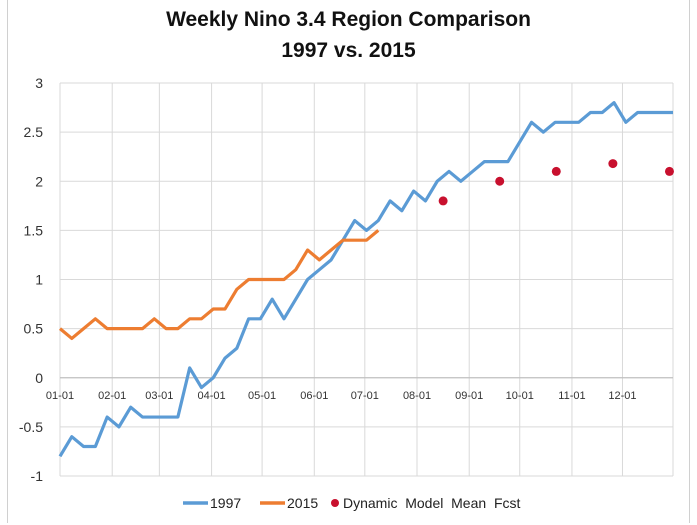 This screenshot has width=697, height=525. Describe the element at coordinates (37, 476) in the screenshot. I see `y-tick-label: -1` at that location.